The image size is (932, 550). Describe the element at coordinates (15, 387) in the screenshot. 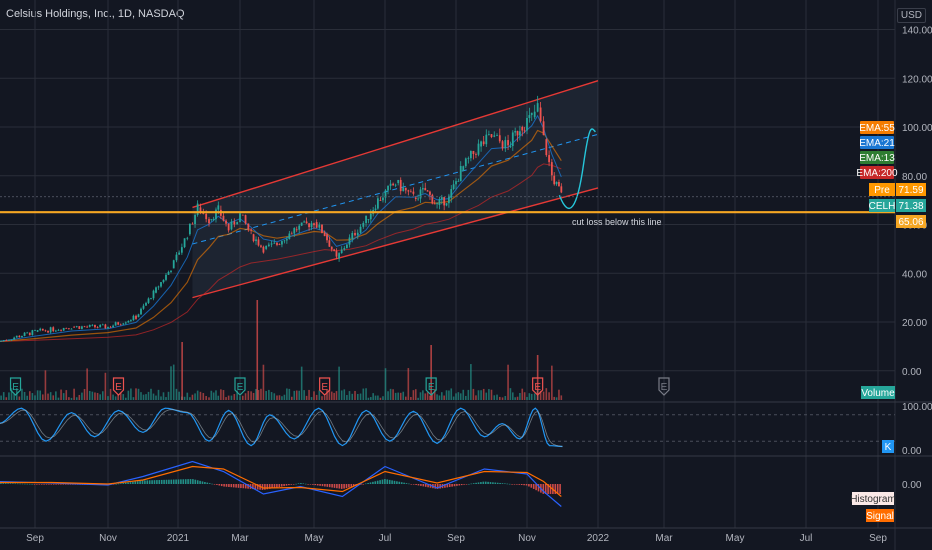

I see `earnings-marker-label: E` at that location.